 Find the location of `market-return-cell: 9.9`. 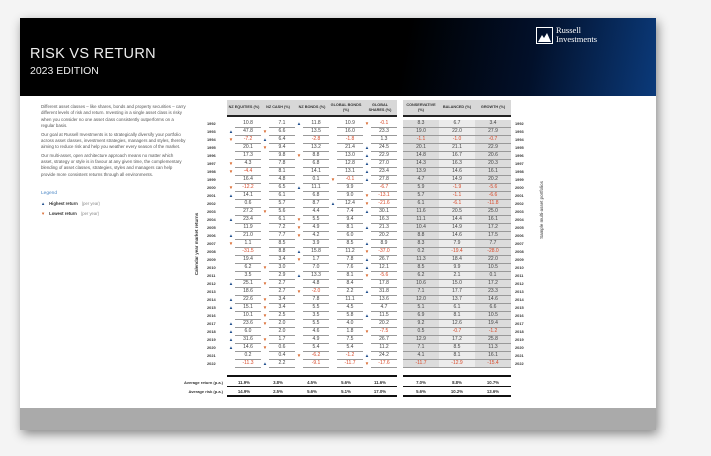

market-return-cell: 9.9 is located at coordinates (350, 188).